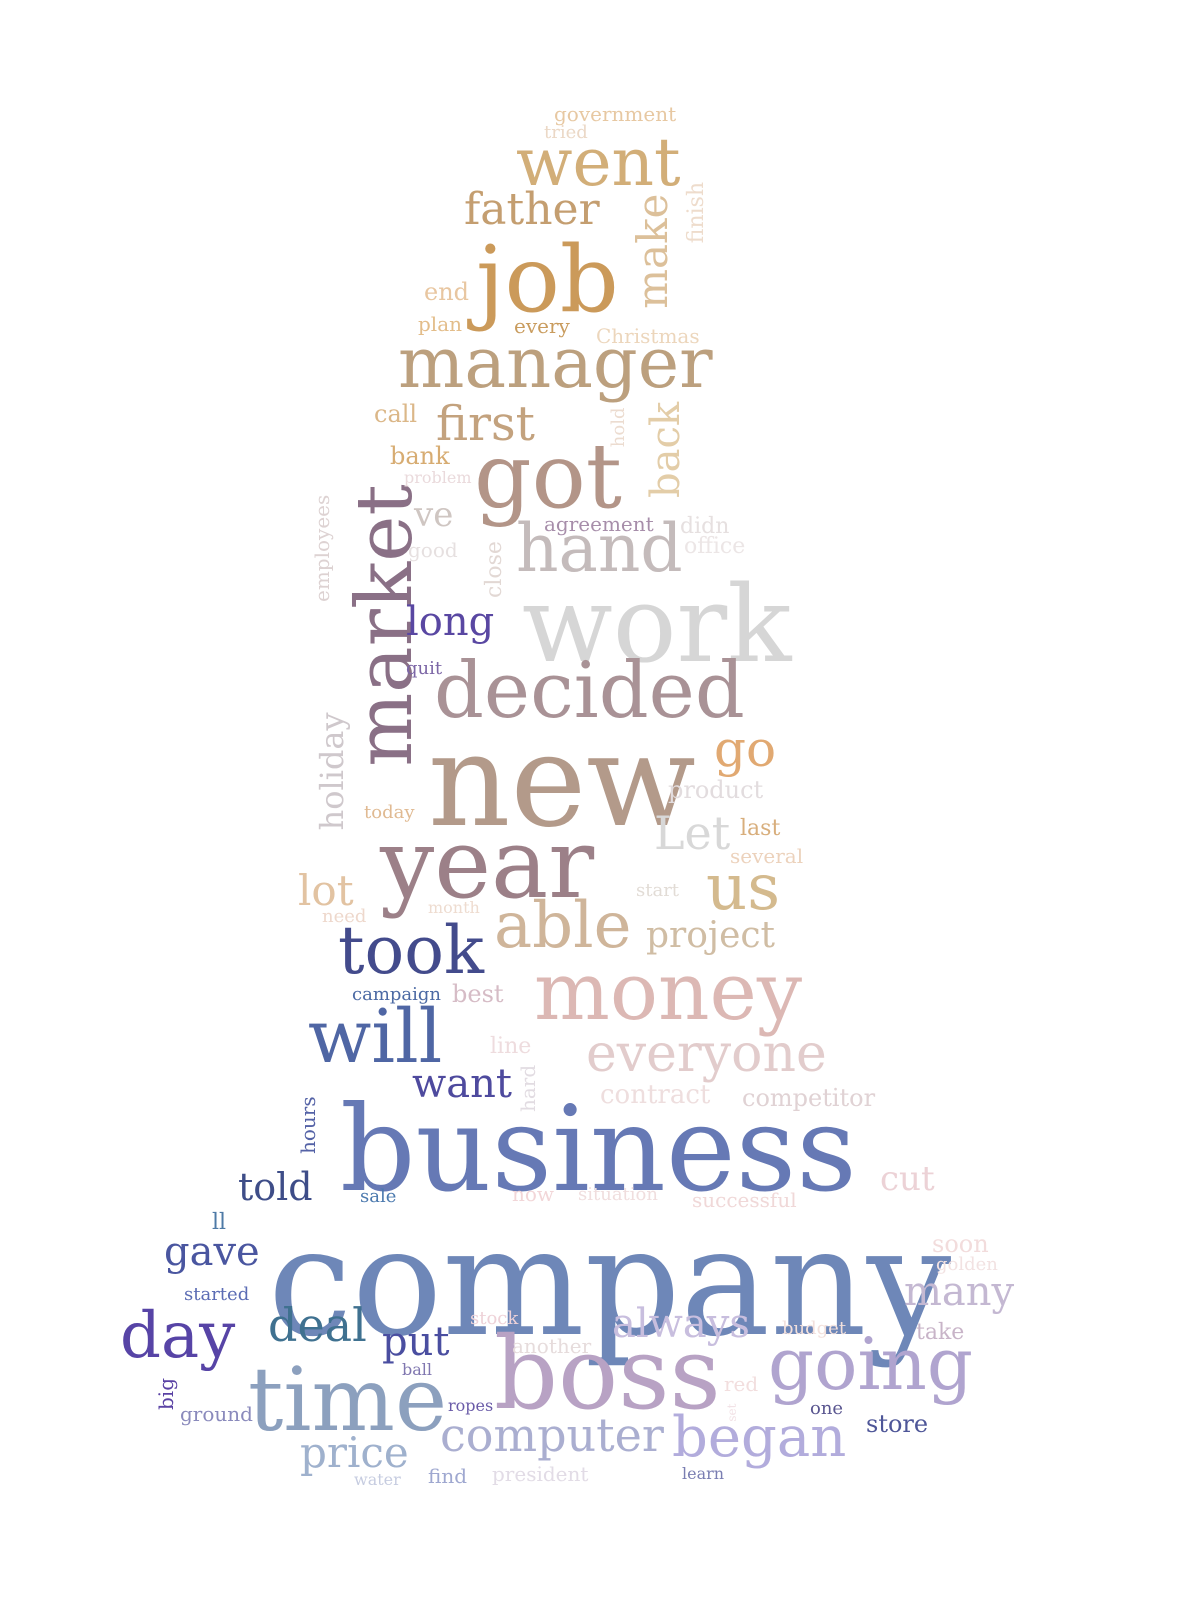 Image resolution: width=1200 pixels, height=1600 pixels. What do you see at coordinates (967, 1264) in the screenshot?
I see `word-golden: golden` at bounding box center [967, 1264].